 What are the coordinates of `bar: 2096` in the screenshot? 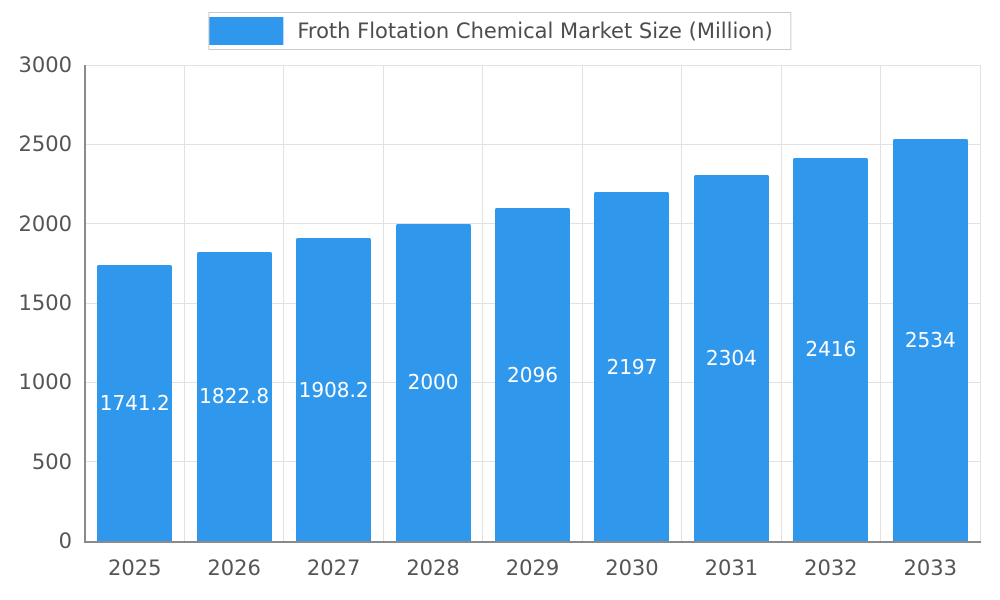 It's located at (532, 374).